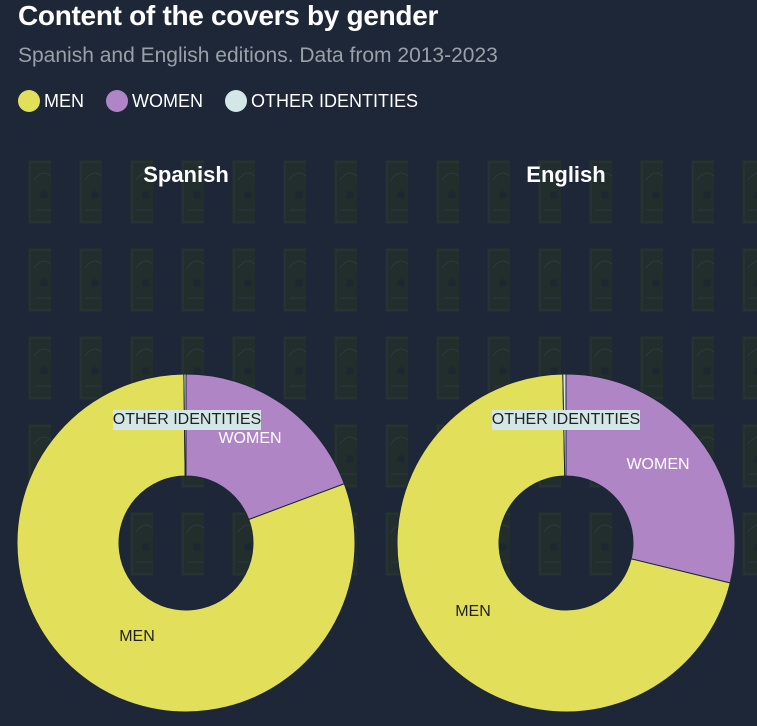 This screenshot has width=757, height=726. Describe the element at coordinates (186, 174) in the screenshot. I see `chart-title-spanish: Spanish` at that location.